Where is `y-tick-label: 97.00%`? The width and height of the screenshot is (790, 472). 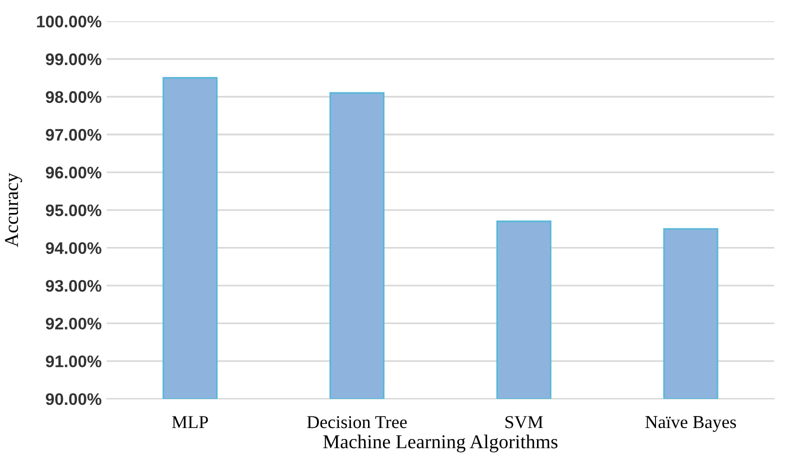 y-tick-label: 97.00% is located at coordinates (74, 134).